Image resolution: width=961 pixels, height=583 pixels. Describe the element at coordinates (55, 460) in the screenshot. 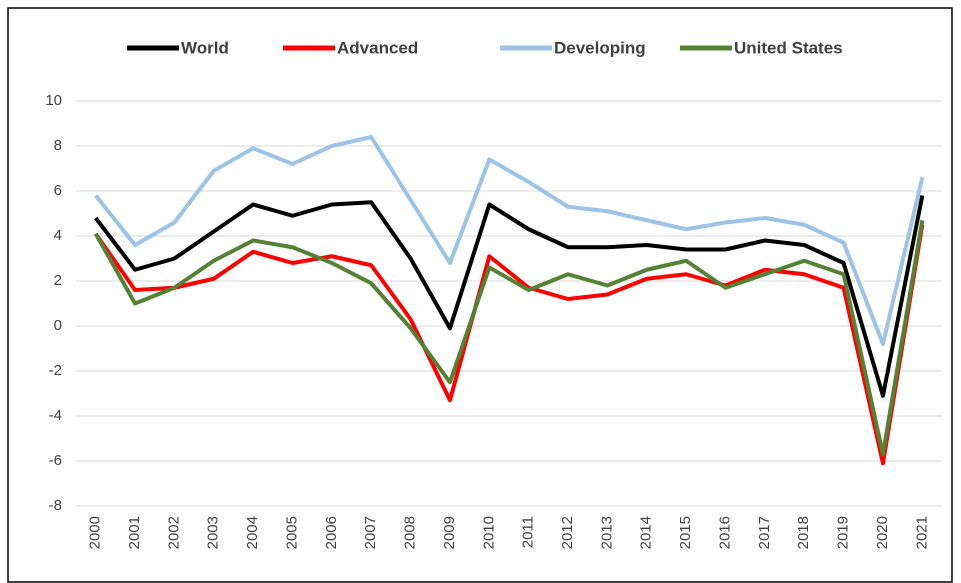

I see `y-tick-label: -6` at that location.